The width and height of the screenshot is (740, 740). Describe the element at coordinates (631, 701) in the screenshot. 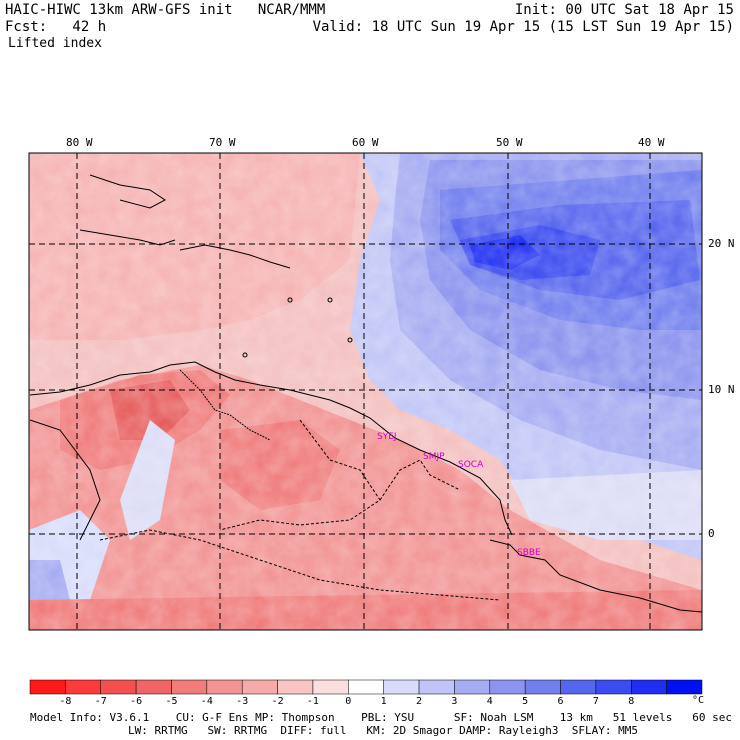

I see `colorbar-tick-label: 8` at that location.